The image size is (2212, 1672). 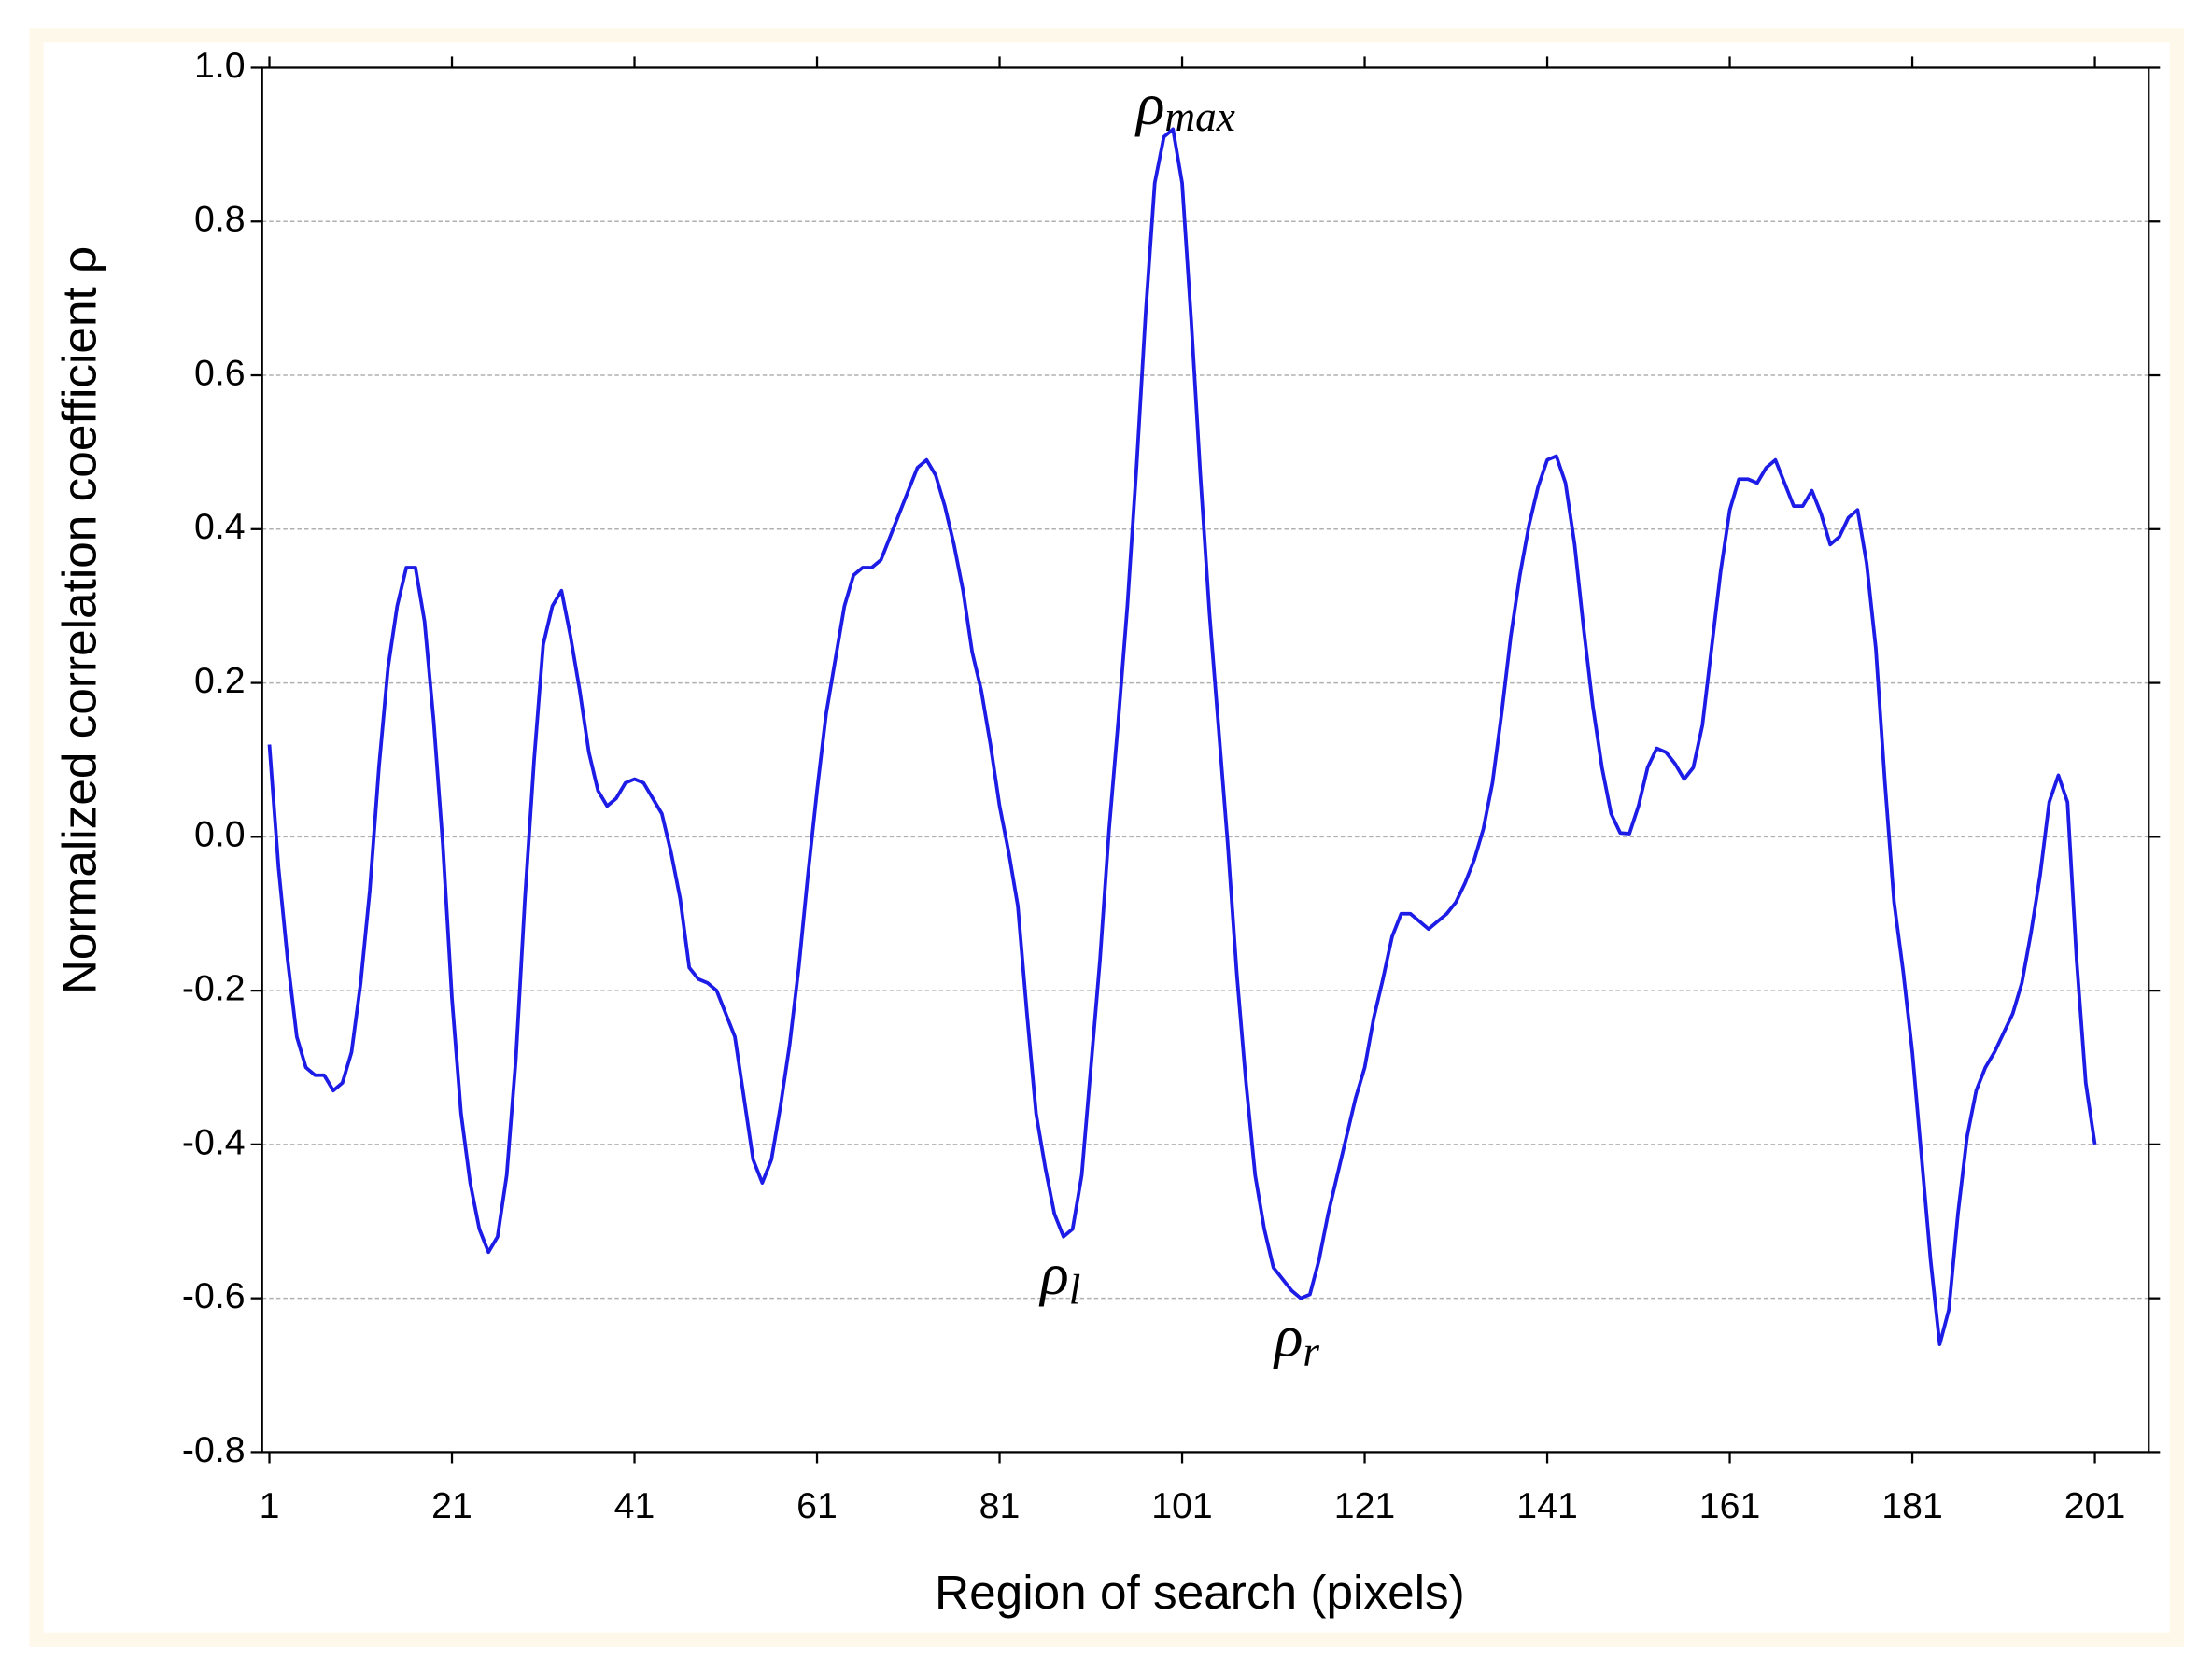 I want to click on annotation-subscript: max, so click(x=1199, y=116).